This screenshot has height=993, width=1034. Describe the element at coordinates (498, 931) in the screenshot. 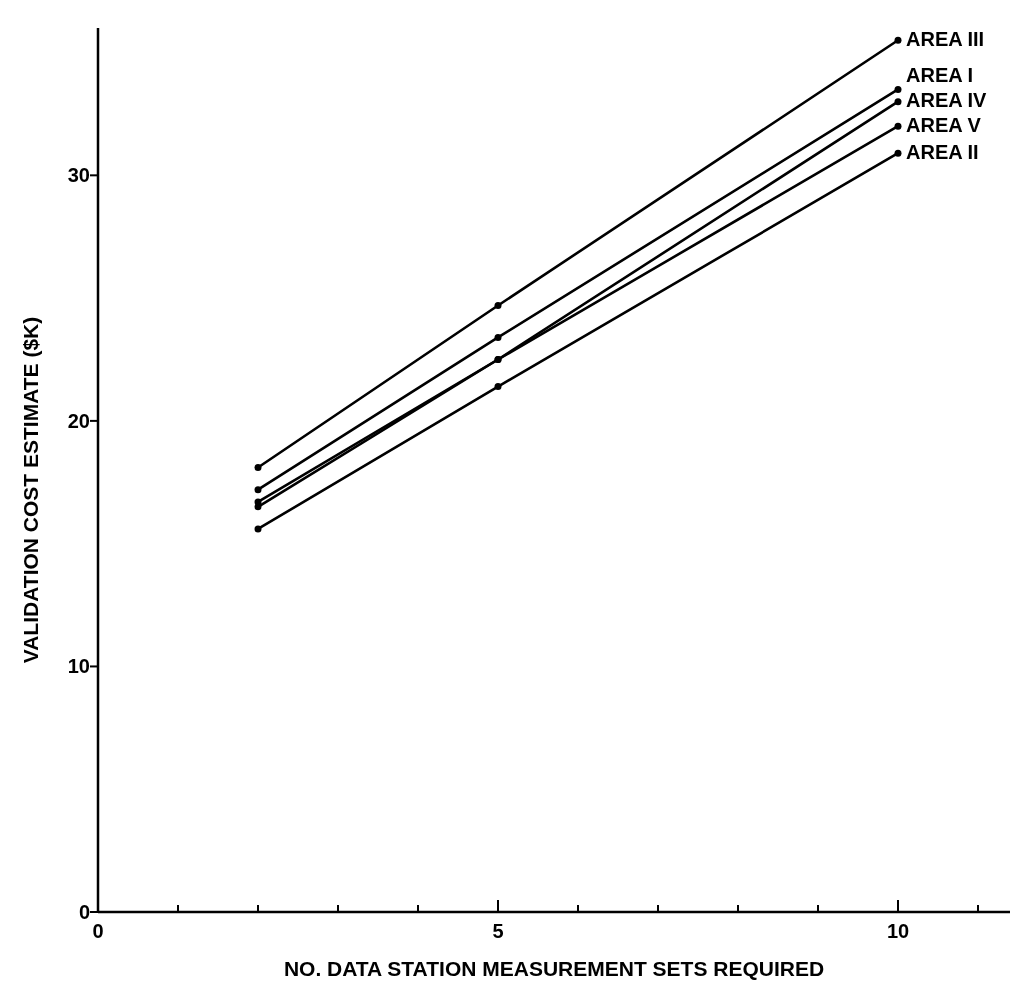

I see `x-tick-label: 5` at that location.